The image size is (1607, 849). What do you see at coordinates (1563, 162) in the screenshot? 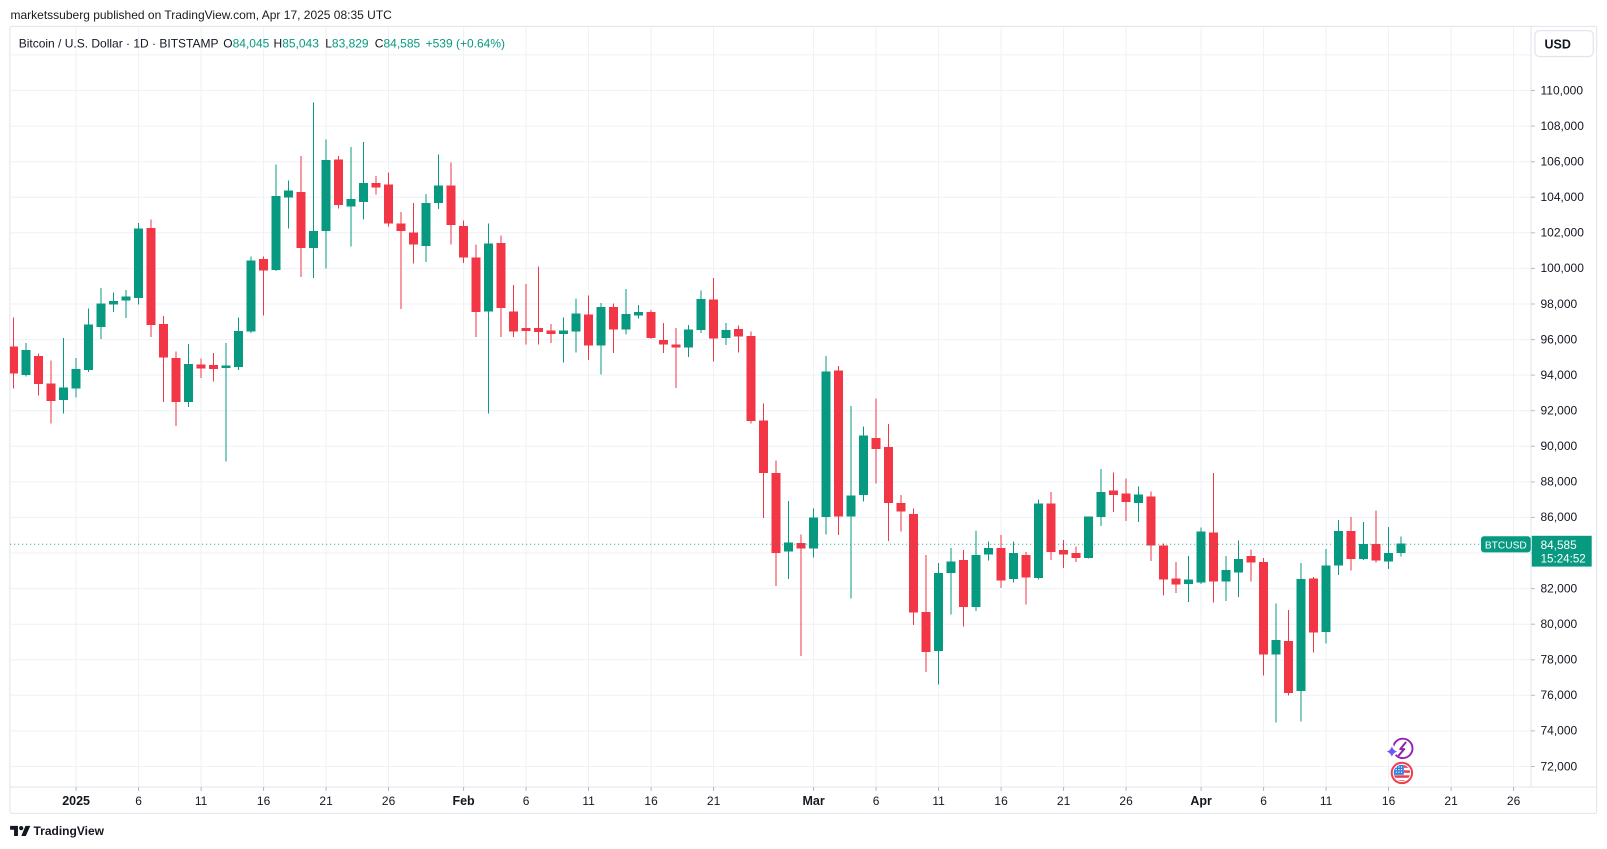
I see `svg-text: 106,000` at bounding box center [1563, 162].